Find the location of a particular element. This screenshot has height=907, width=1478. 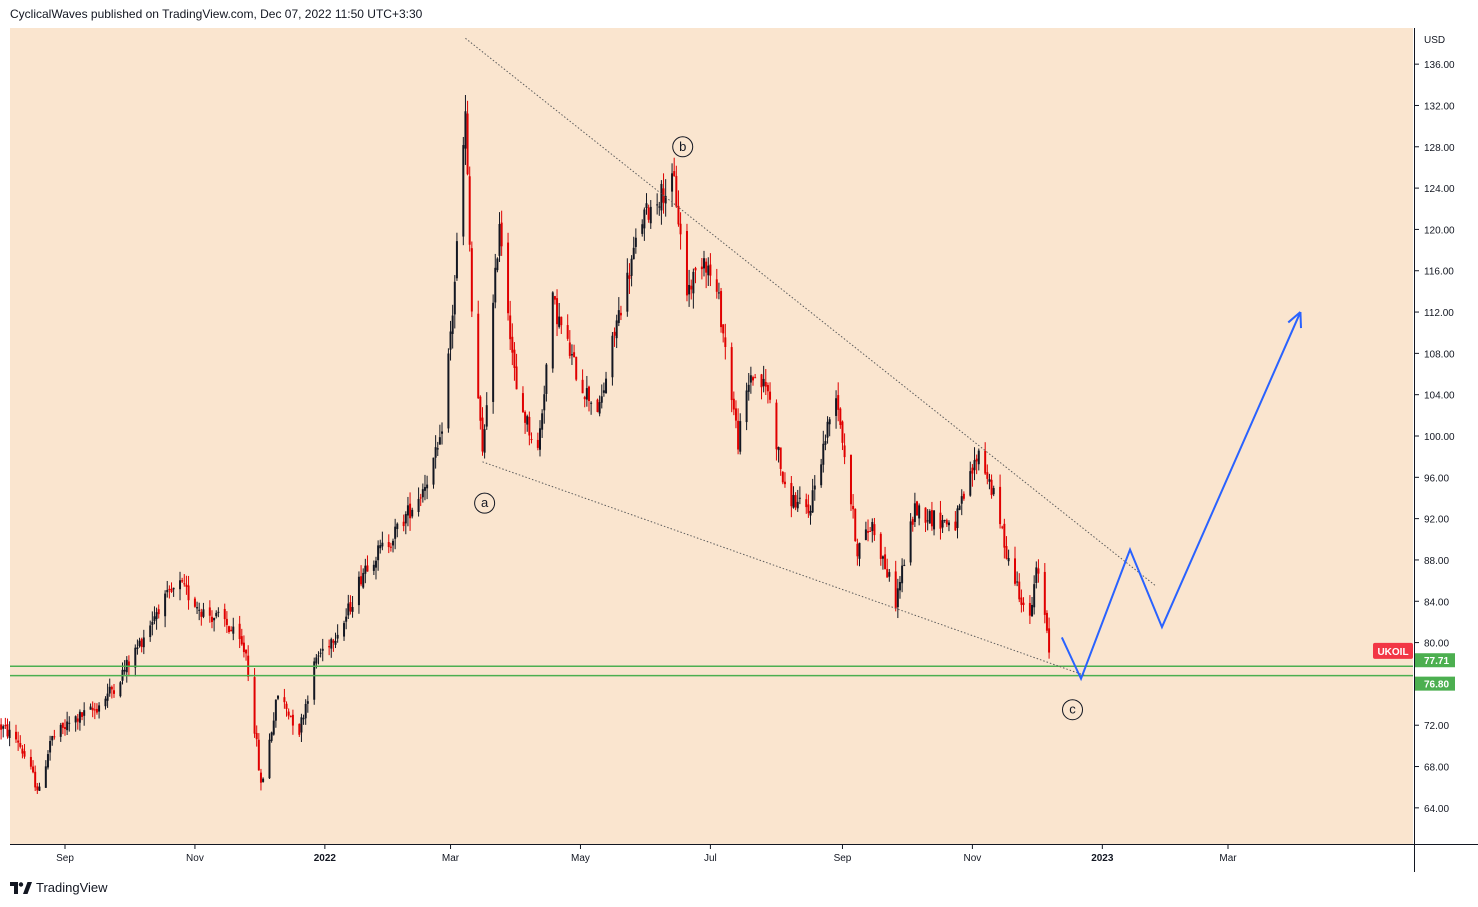

x-tick-label: Nov is located at coordinates (195, 858).